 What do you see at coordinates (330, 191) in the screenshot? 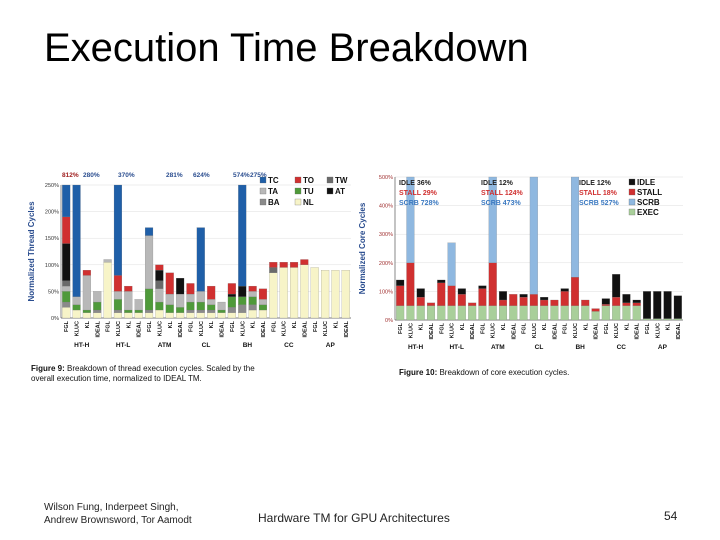
I see `legend-swatch-at` at bounding box center [330, 191].